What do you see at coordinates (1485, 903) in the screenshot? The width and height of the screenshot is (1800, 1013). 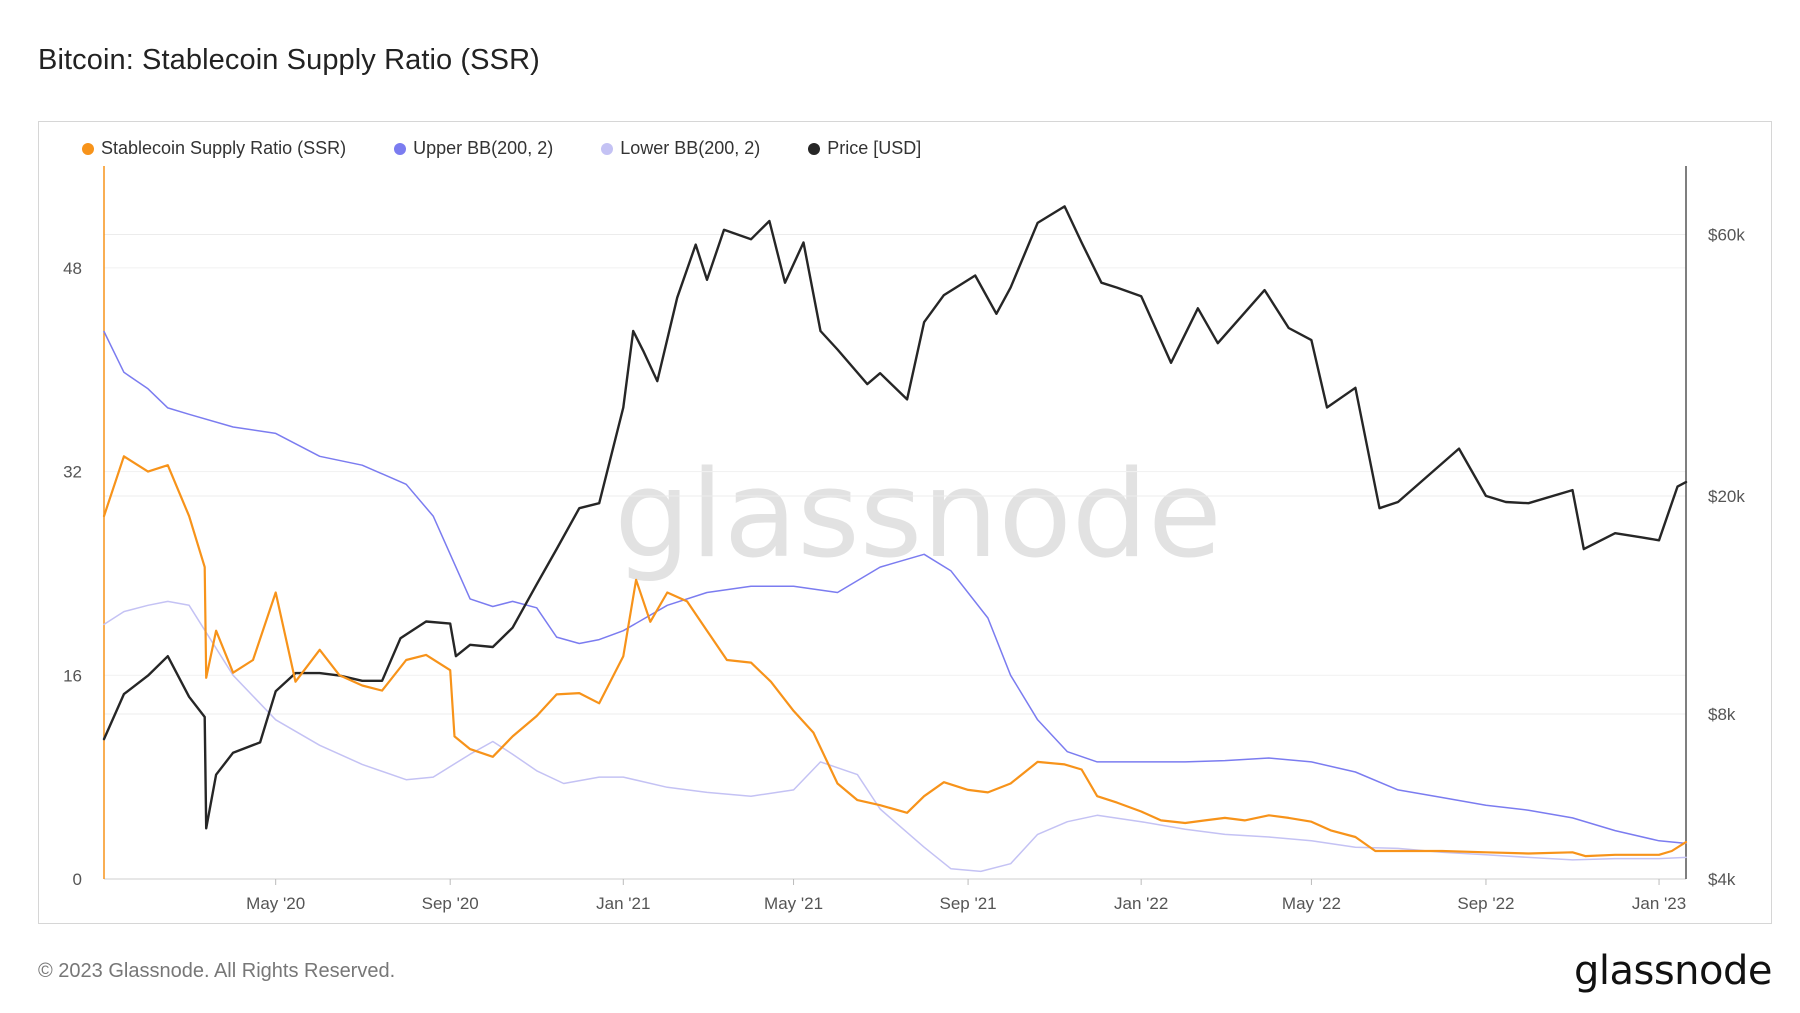 I see `x-tick-label: Sep '22` at bounding box center [1485, 903].